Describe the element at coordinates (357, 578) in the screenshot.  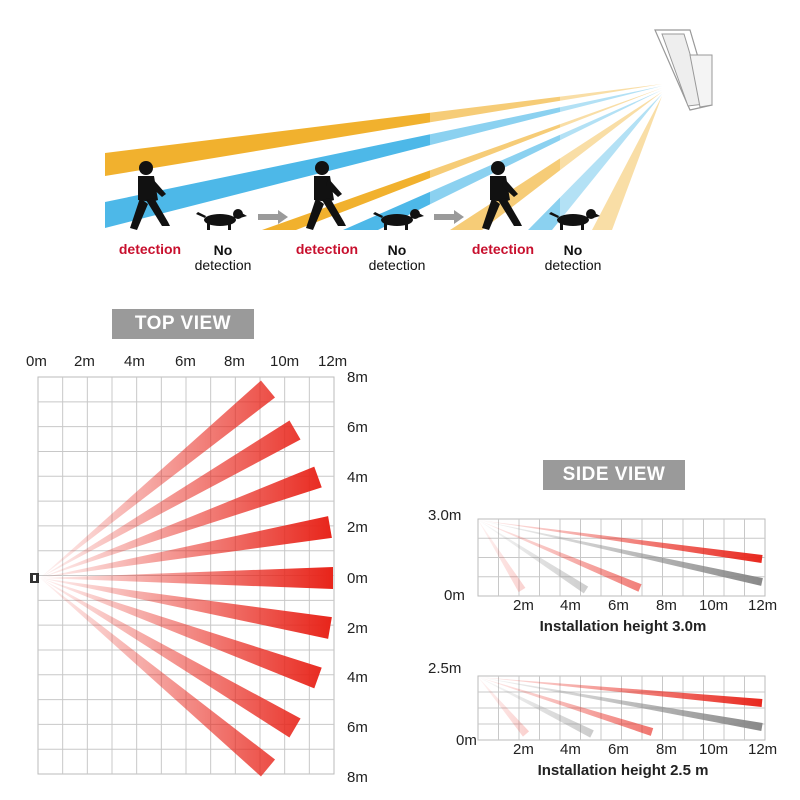
I see `top-view-y-tick: 0m` at that location.